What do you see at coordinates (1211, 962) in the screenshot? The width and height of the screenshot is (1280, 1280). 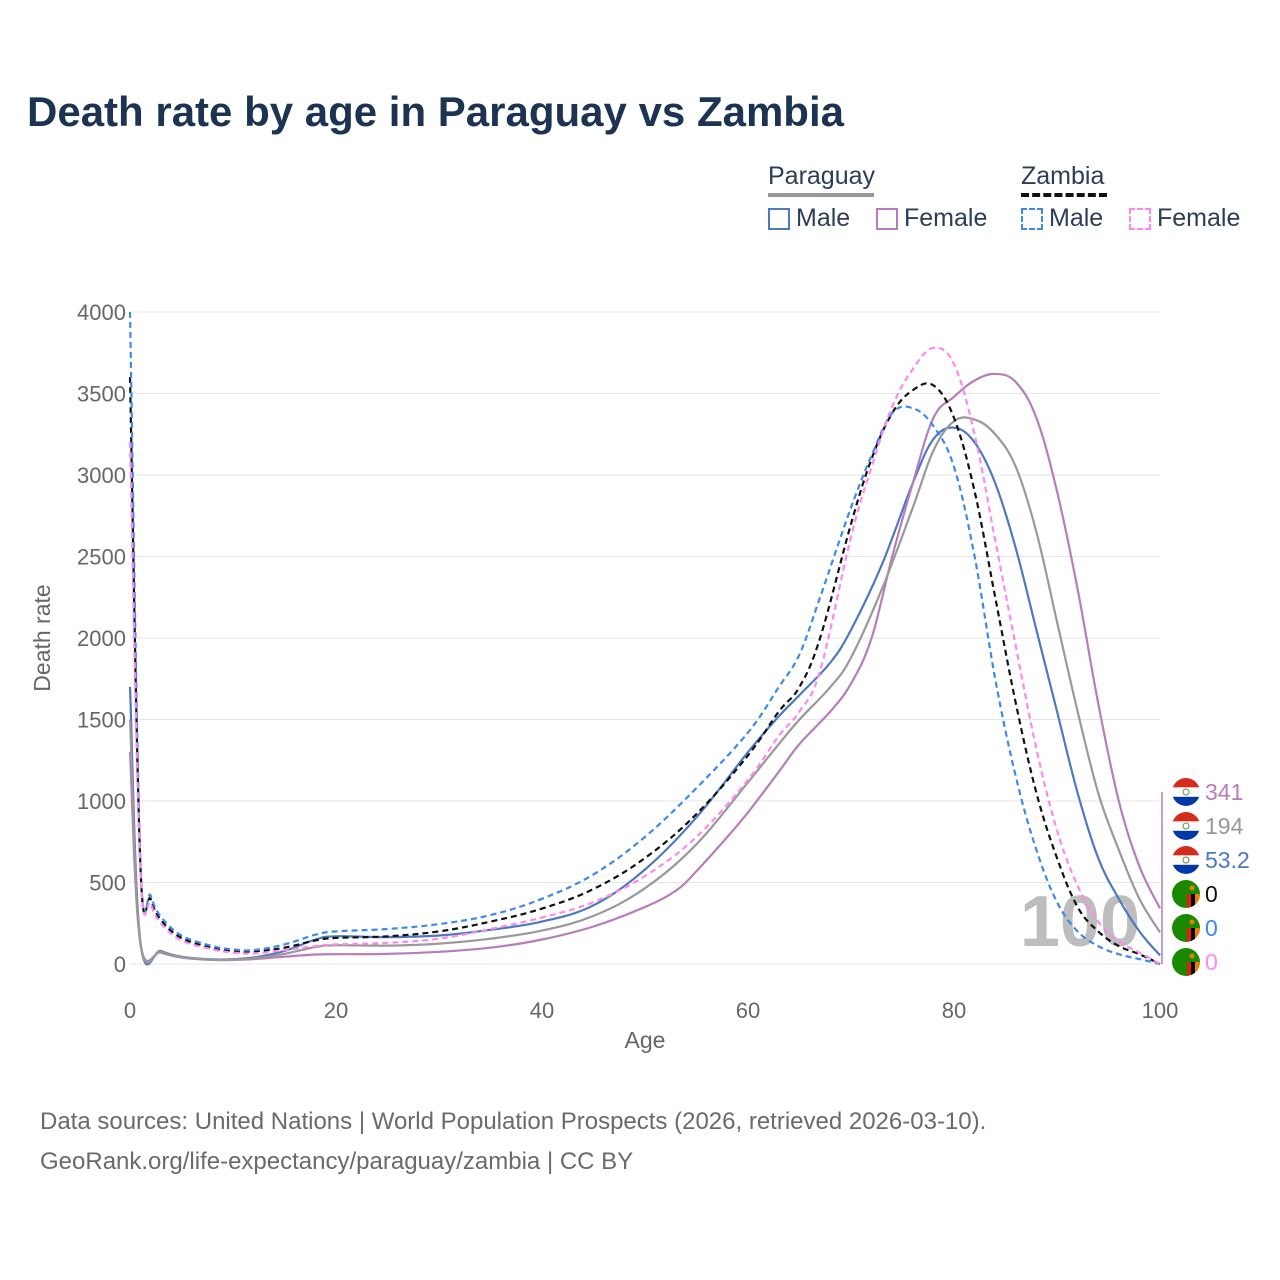 I see `end-value-label-5: 0` at bounding box center [1211, 962].